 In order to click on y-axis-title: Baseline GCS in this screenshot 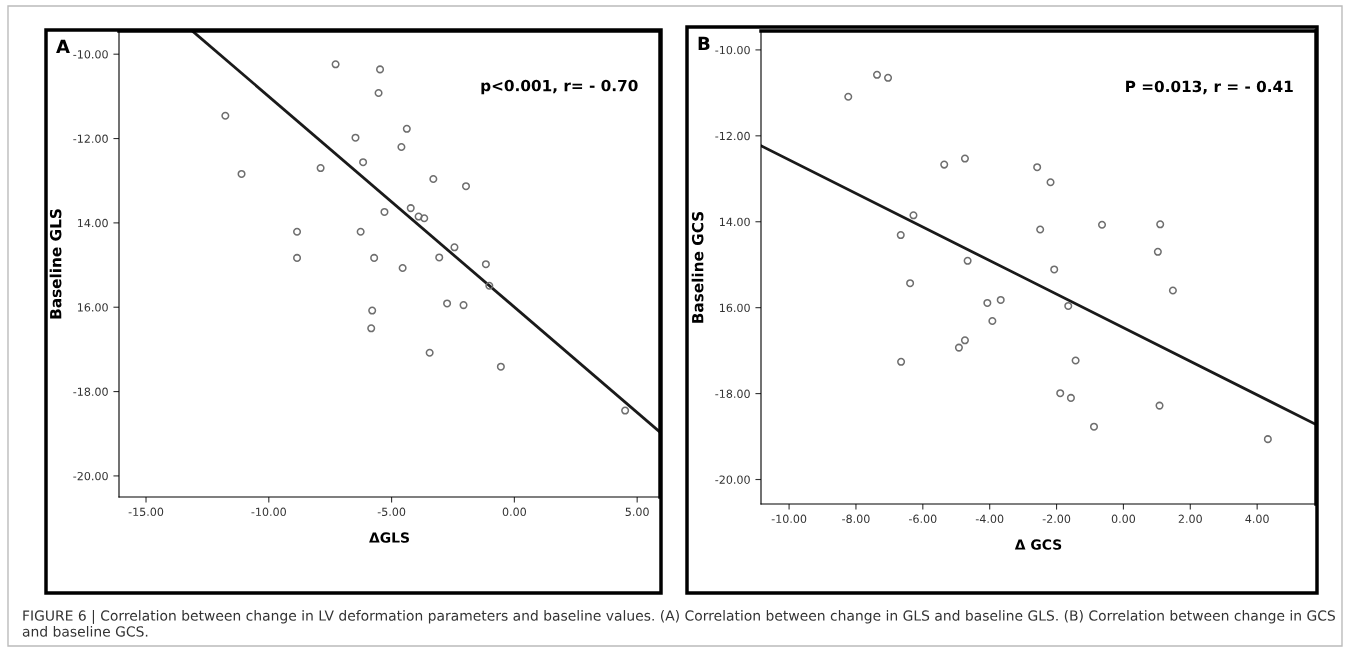, I will do `click(697, 267)`.